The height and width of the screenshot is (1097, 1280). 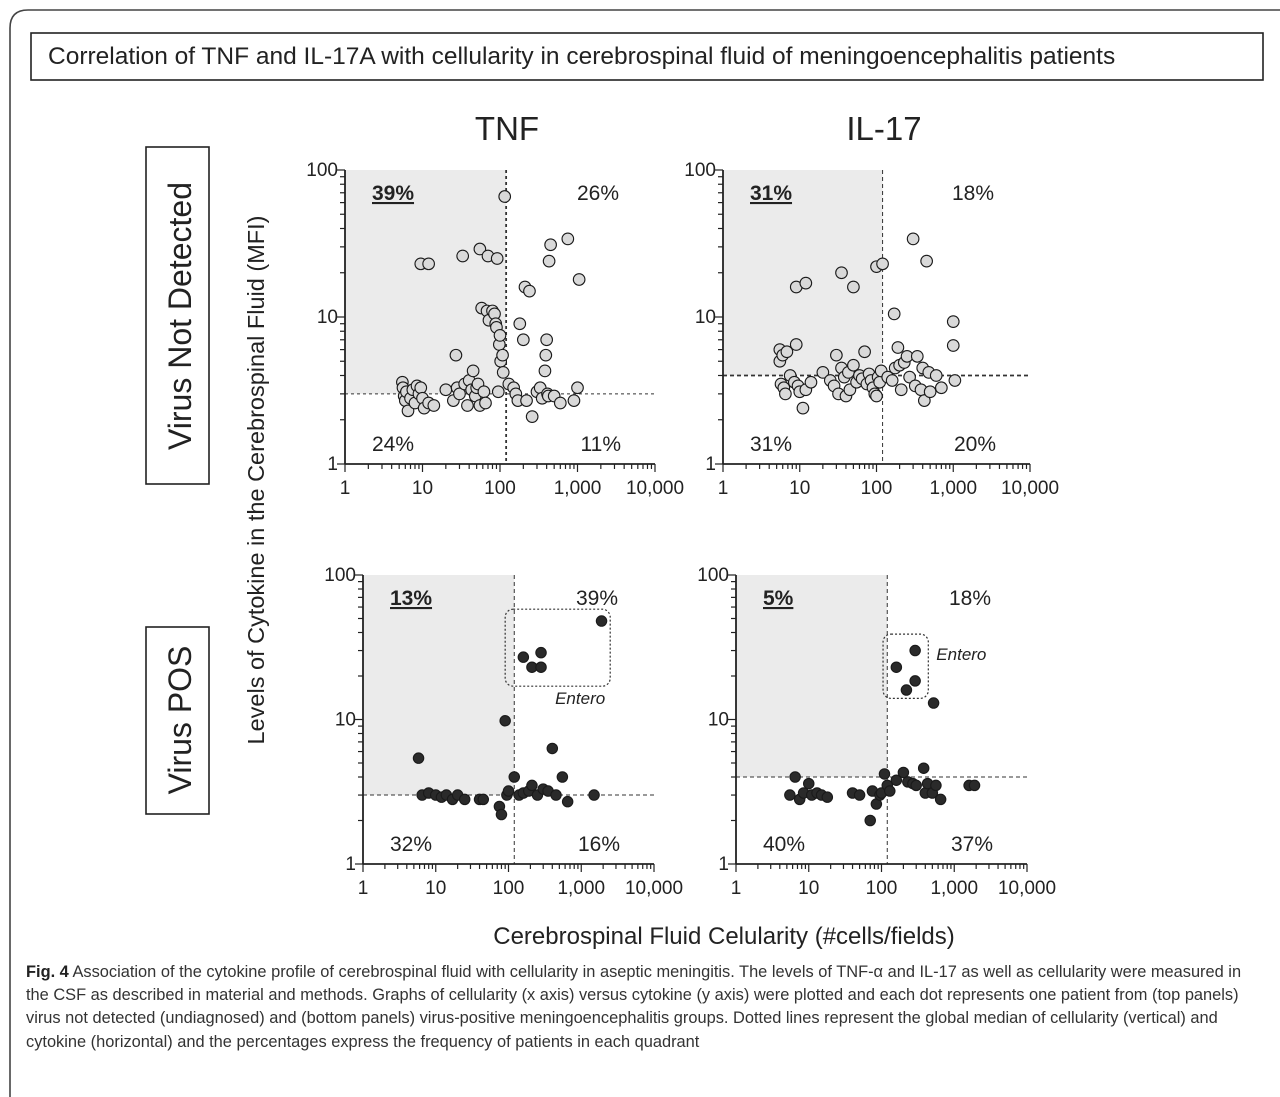 I want to click on row-label-virus-not-detected: Virus Not Detected, so click(x=180, y=316).